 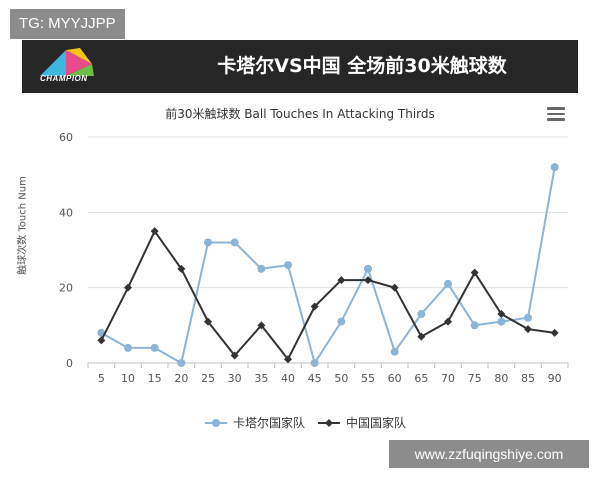 I want to click on header-banner: CHAMPION 卡塔尔VS中国 全场前30米触球数, so click(x=300, y=66).